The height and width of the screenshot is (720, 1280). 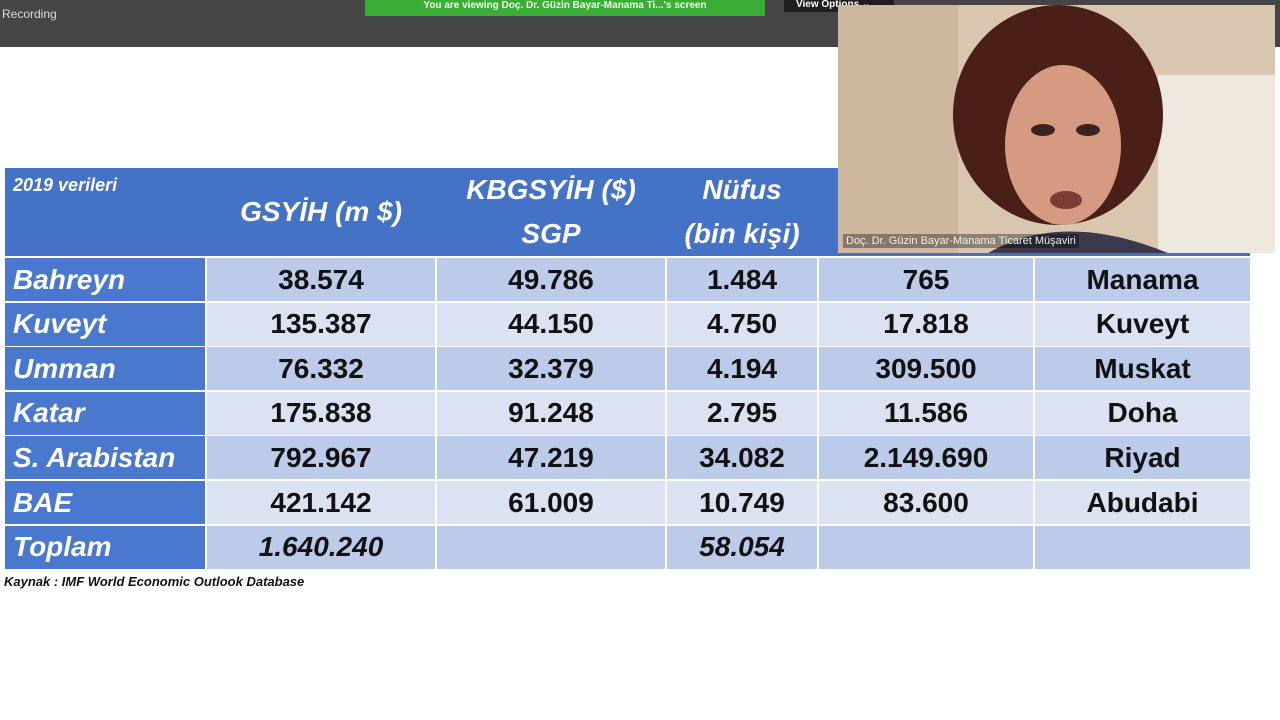 What do you see at coordinates (49, 413) in the screenshot?
I see `country-name: Katar` at bounding box center [49, 413].